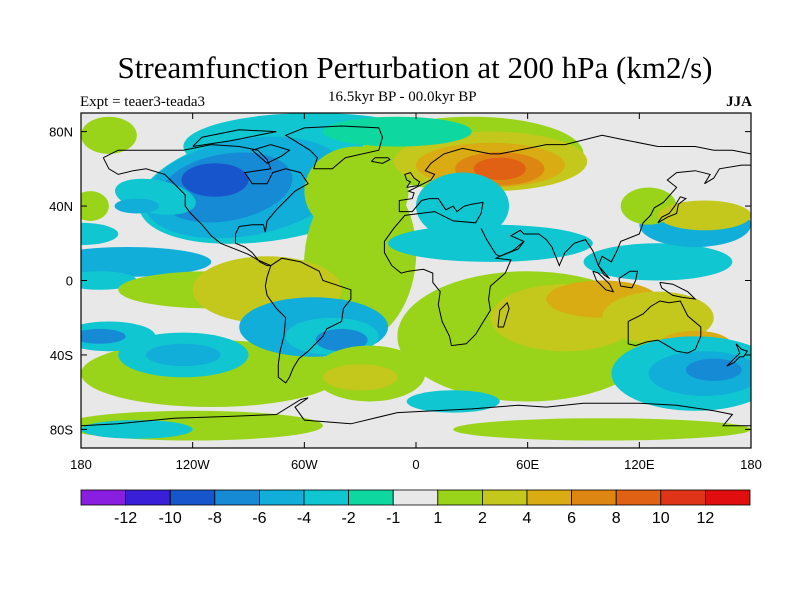  I want to click on x-tick-label: 0, so click(415, 464).